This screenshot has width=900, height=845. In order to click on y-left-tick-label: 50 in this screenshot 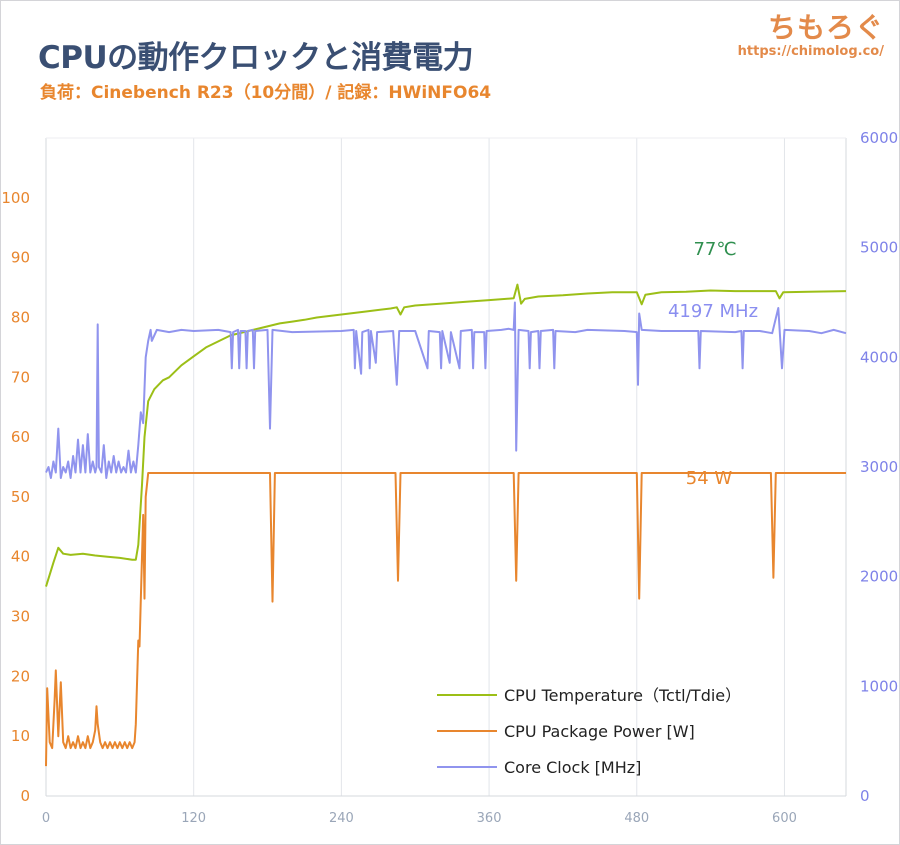, I will do `click(20, 497)`.